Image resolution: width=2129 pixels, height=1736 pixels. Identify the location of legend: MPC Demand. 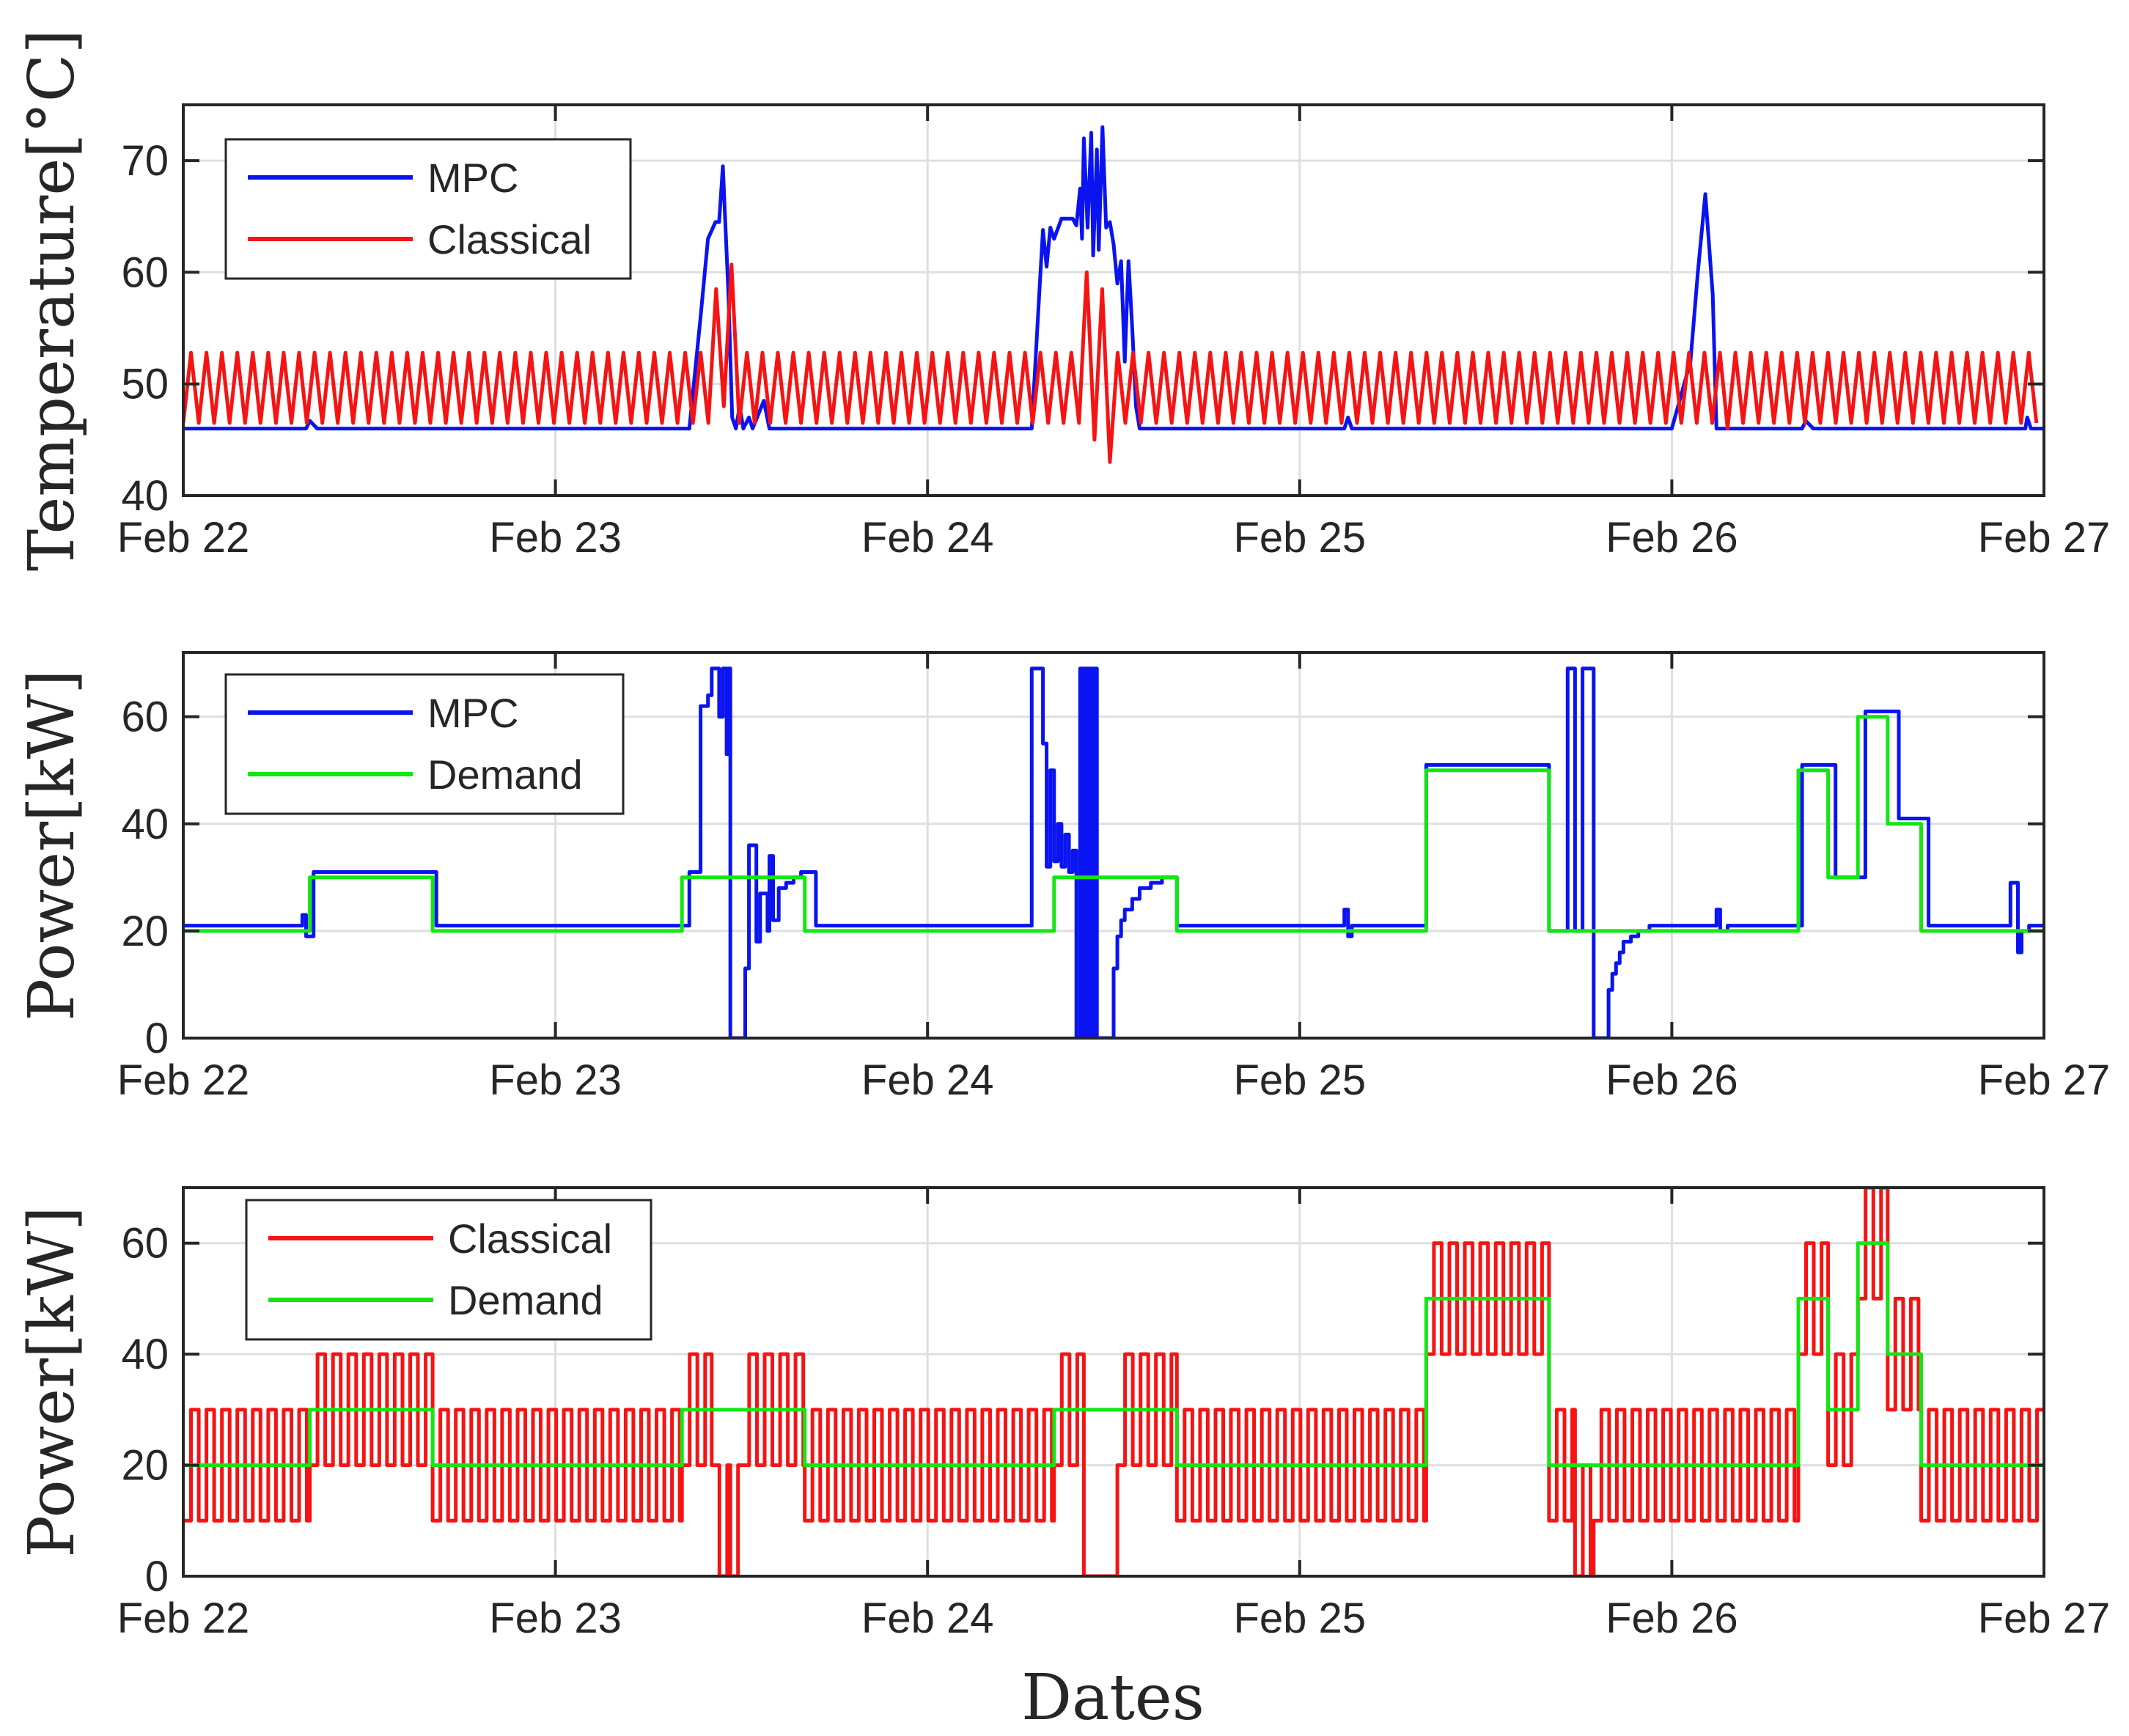
(424, 744).